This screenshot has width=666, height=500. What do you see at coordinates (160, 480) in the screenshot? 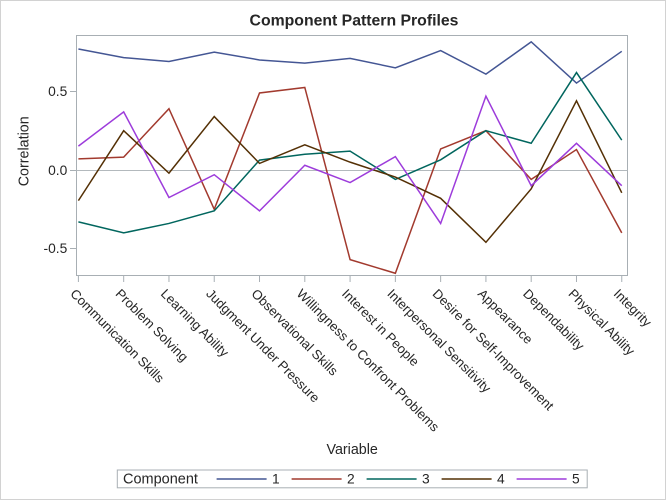
I see `svg-text: Component` at bounding box center [160, 480].